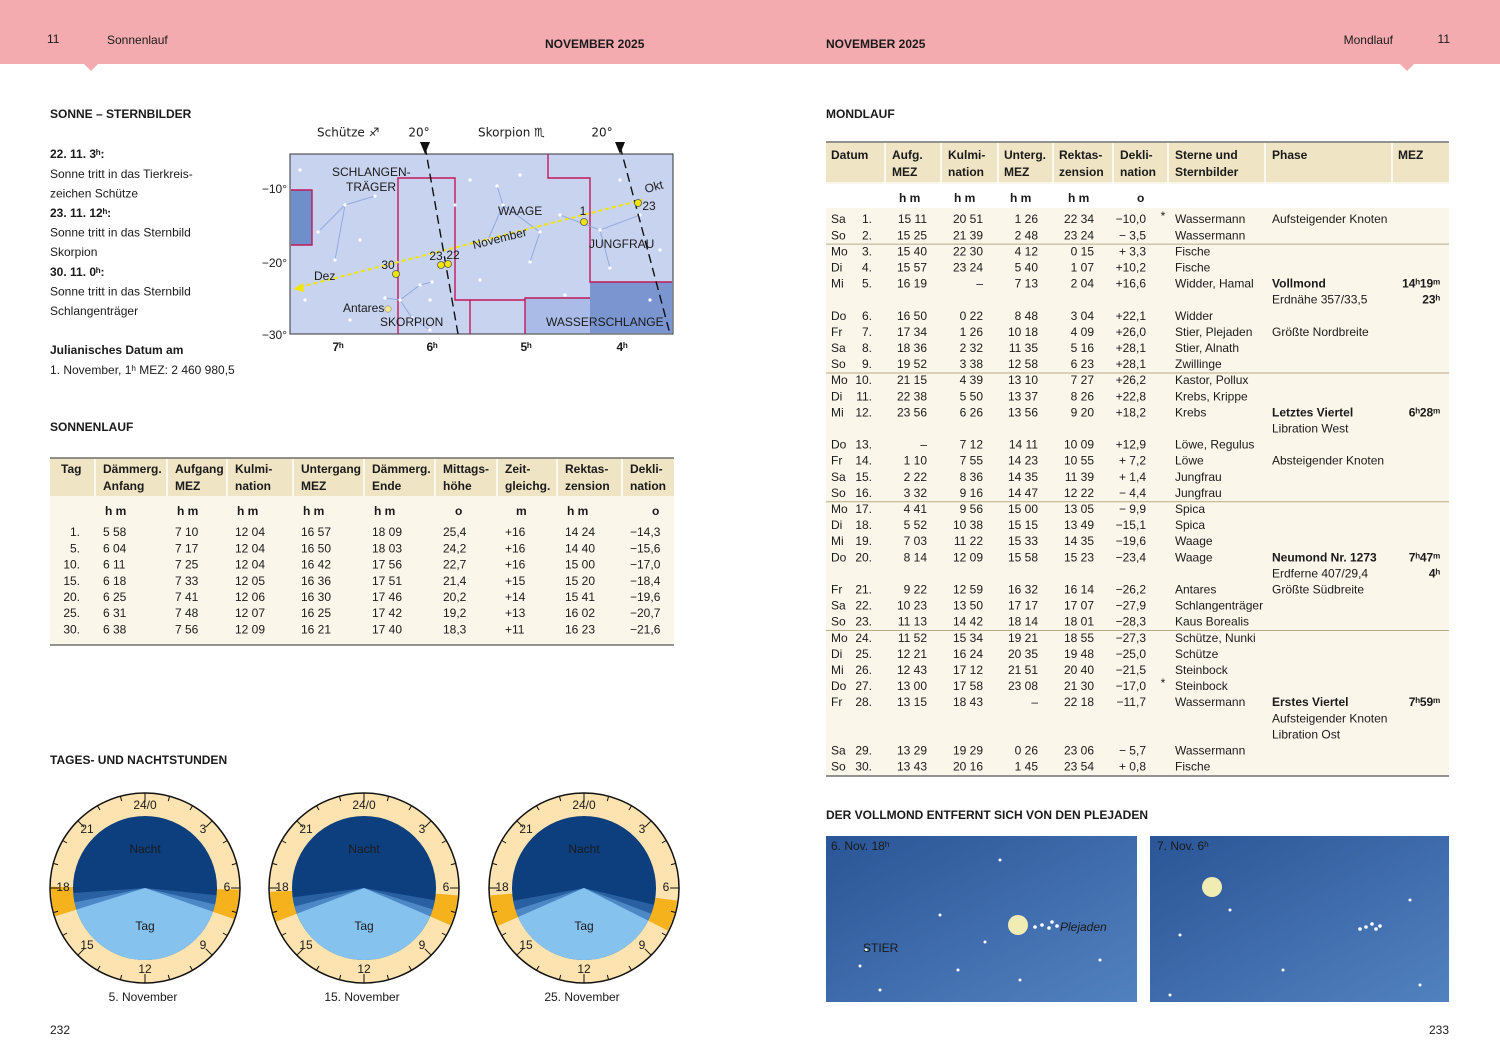 The height and width of the screenshot is (1064, 1500). Describe the element at coordinates (60, 1030) in the screenshot. I see `page-number: 232` at that location.